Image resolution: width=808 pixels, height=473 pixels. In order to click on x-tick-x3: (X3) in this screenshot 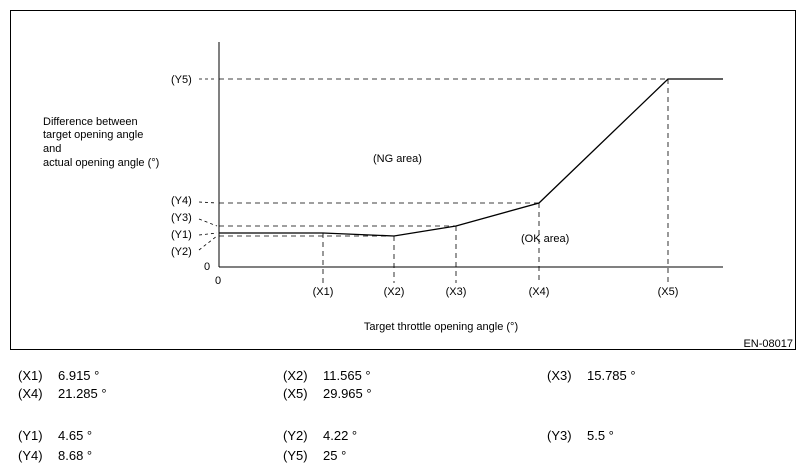, I will do `click(456, 292)`.